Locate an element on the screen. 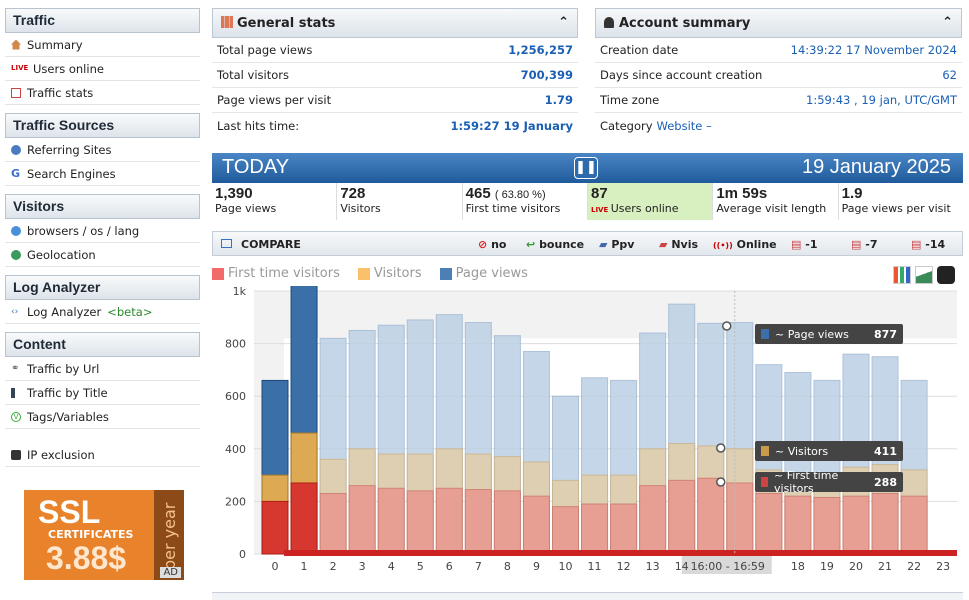  live-icon: ((•)) is located at coordinates (723, 245).